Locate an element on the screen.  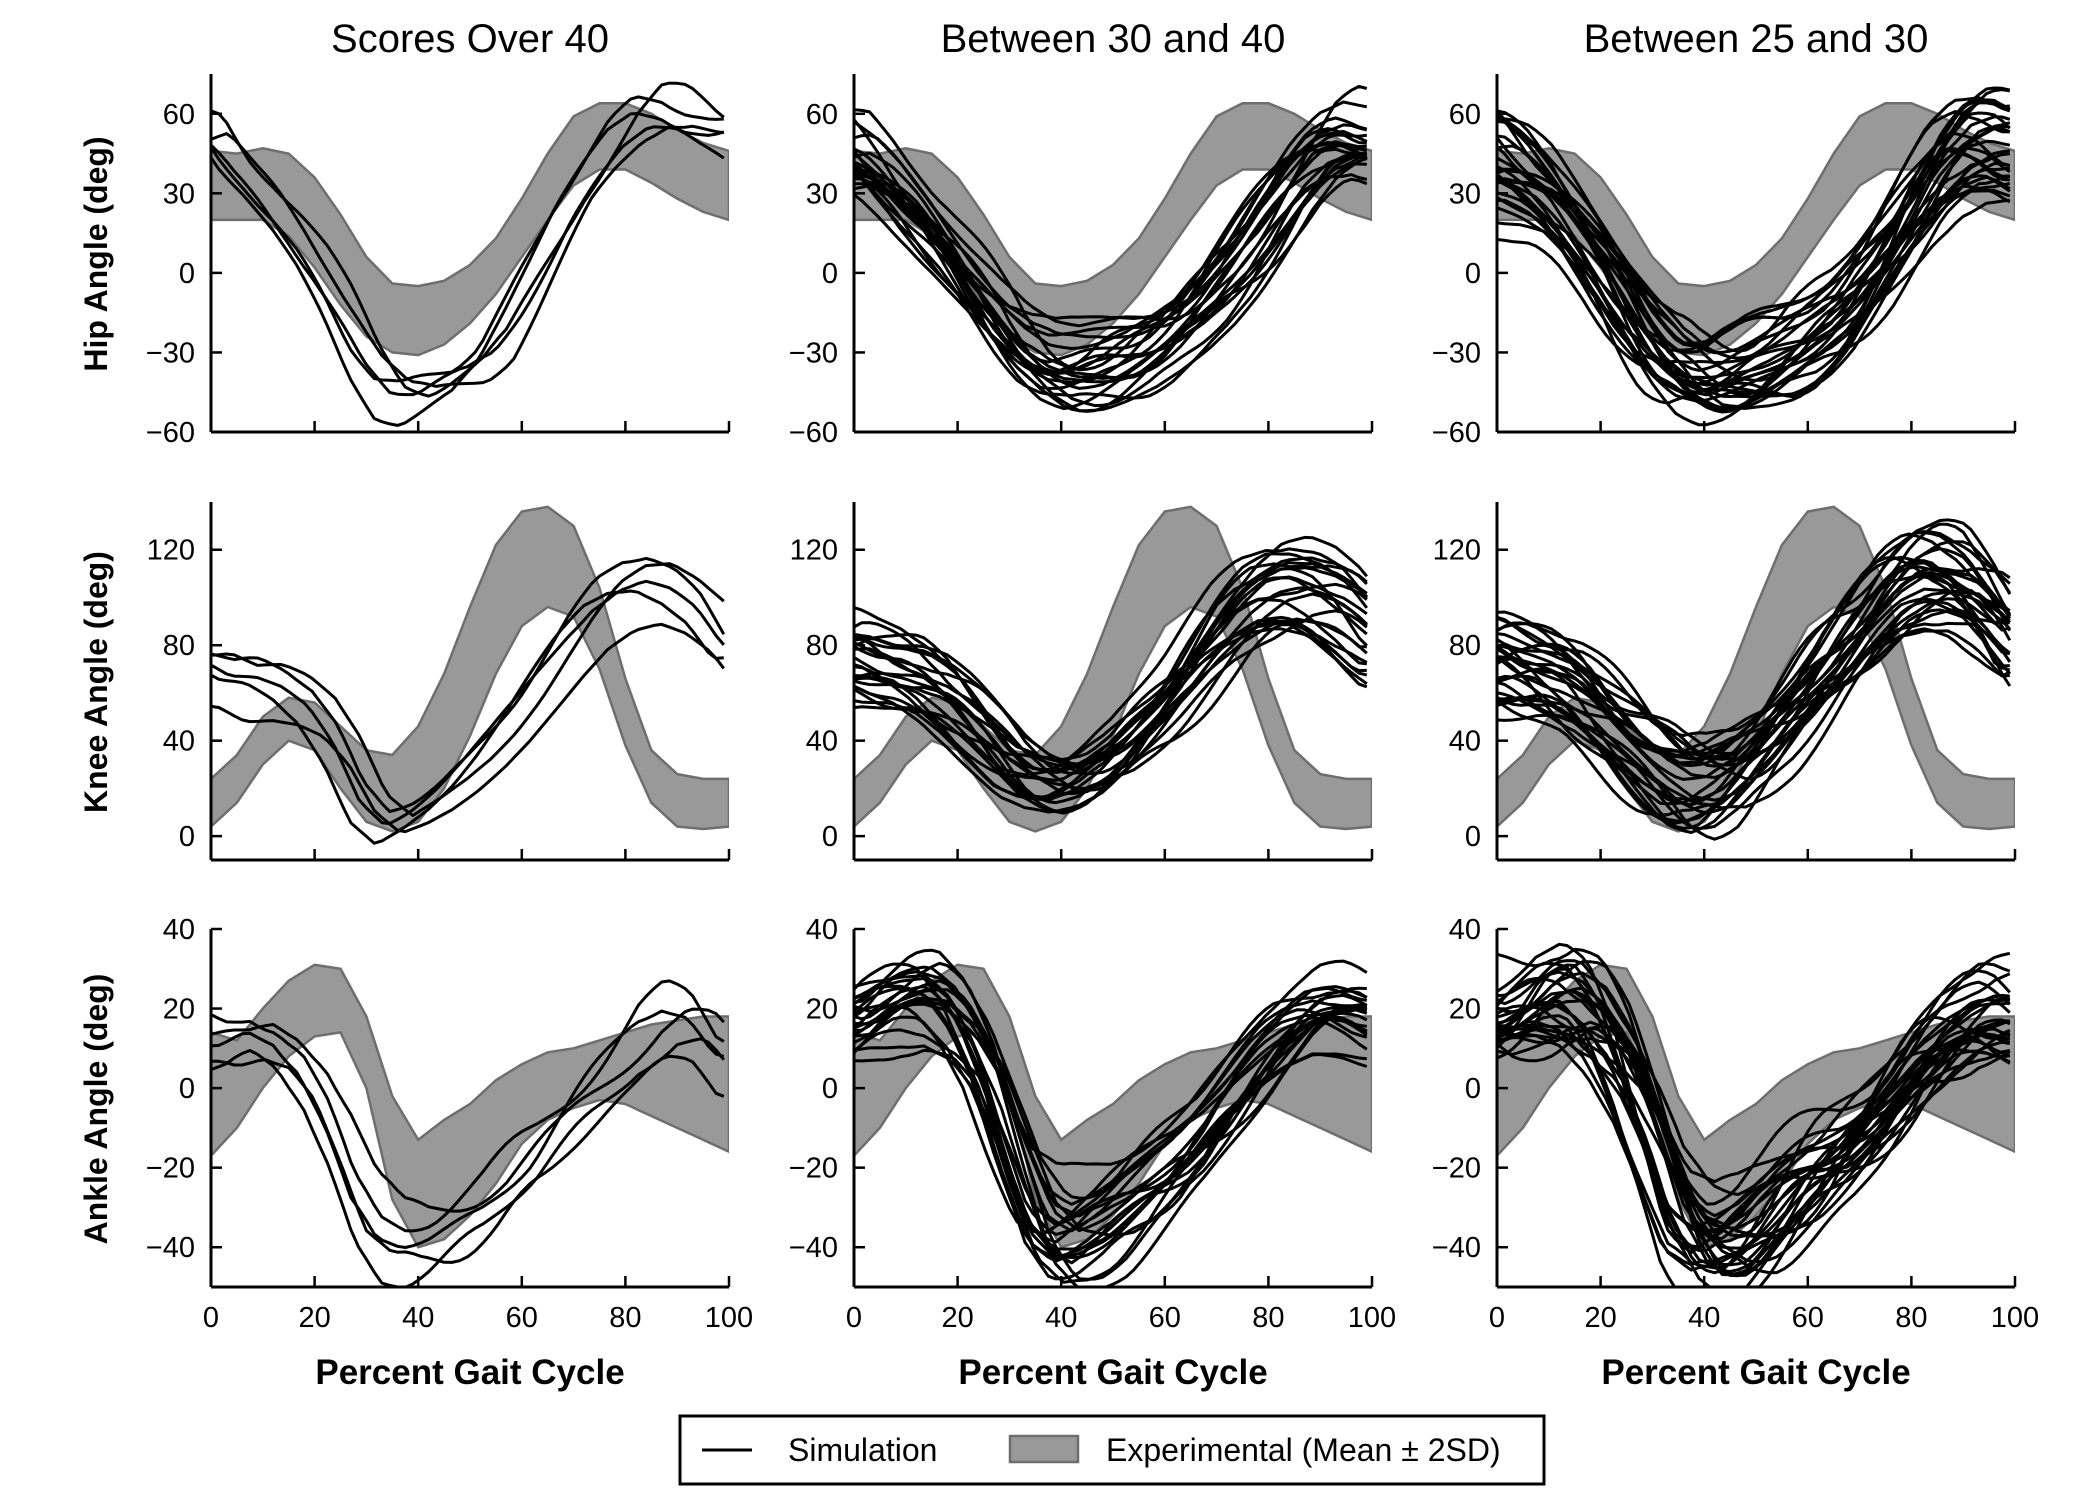
panel-hip-angle-2: −60 −30 0 30 60 is located at coordinates (1081, 261).